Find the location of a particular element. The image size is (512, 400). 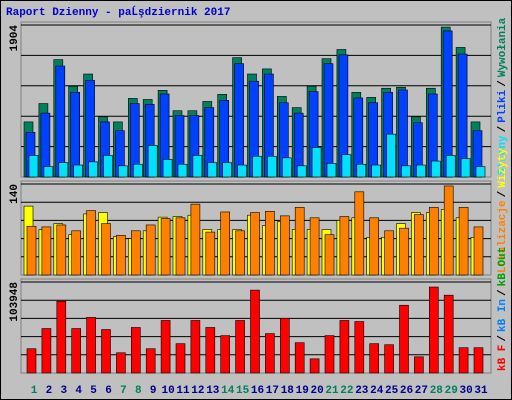

x-tick-label: 10 is located at coordinates (167, 391).